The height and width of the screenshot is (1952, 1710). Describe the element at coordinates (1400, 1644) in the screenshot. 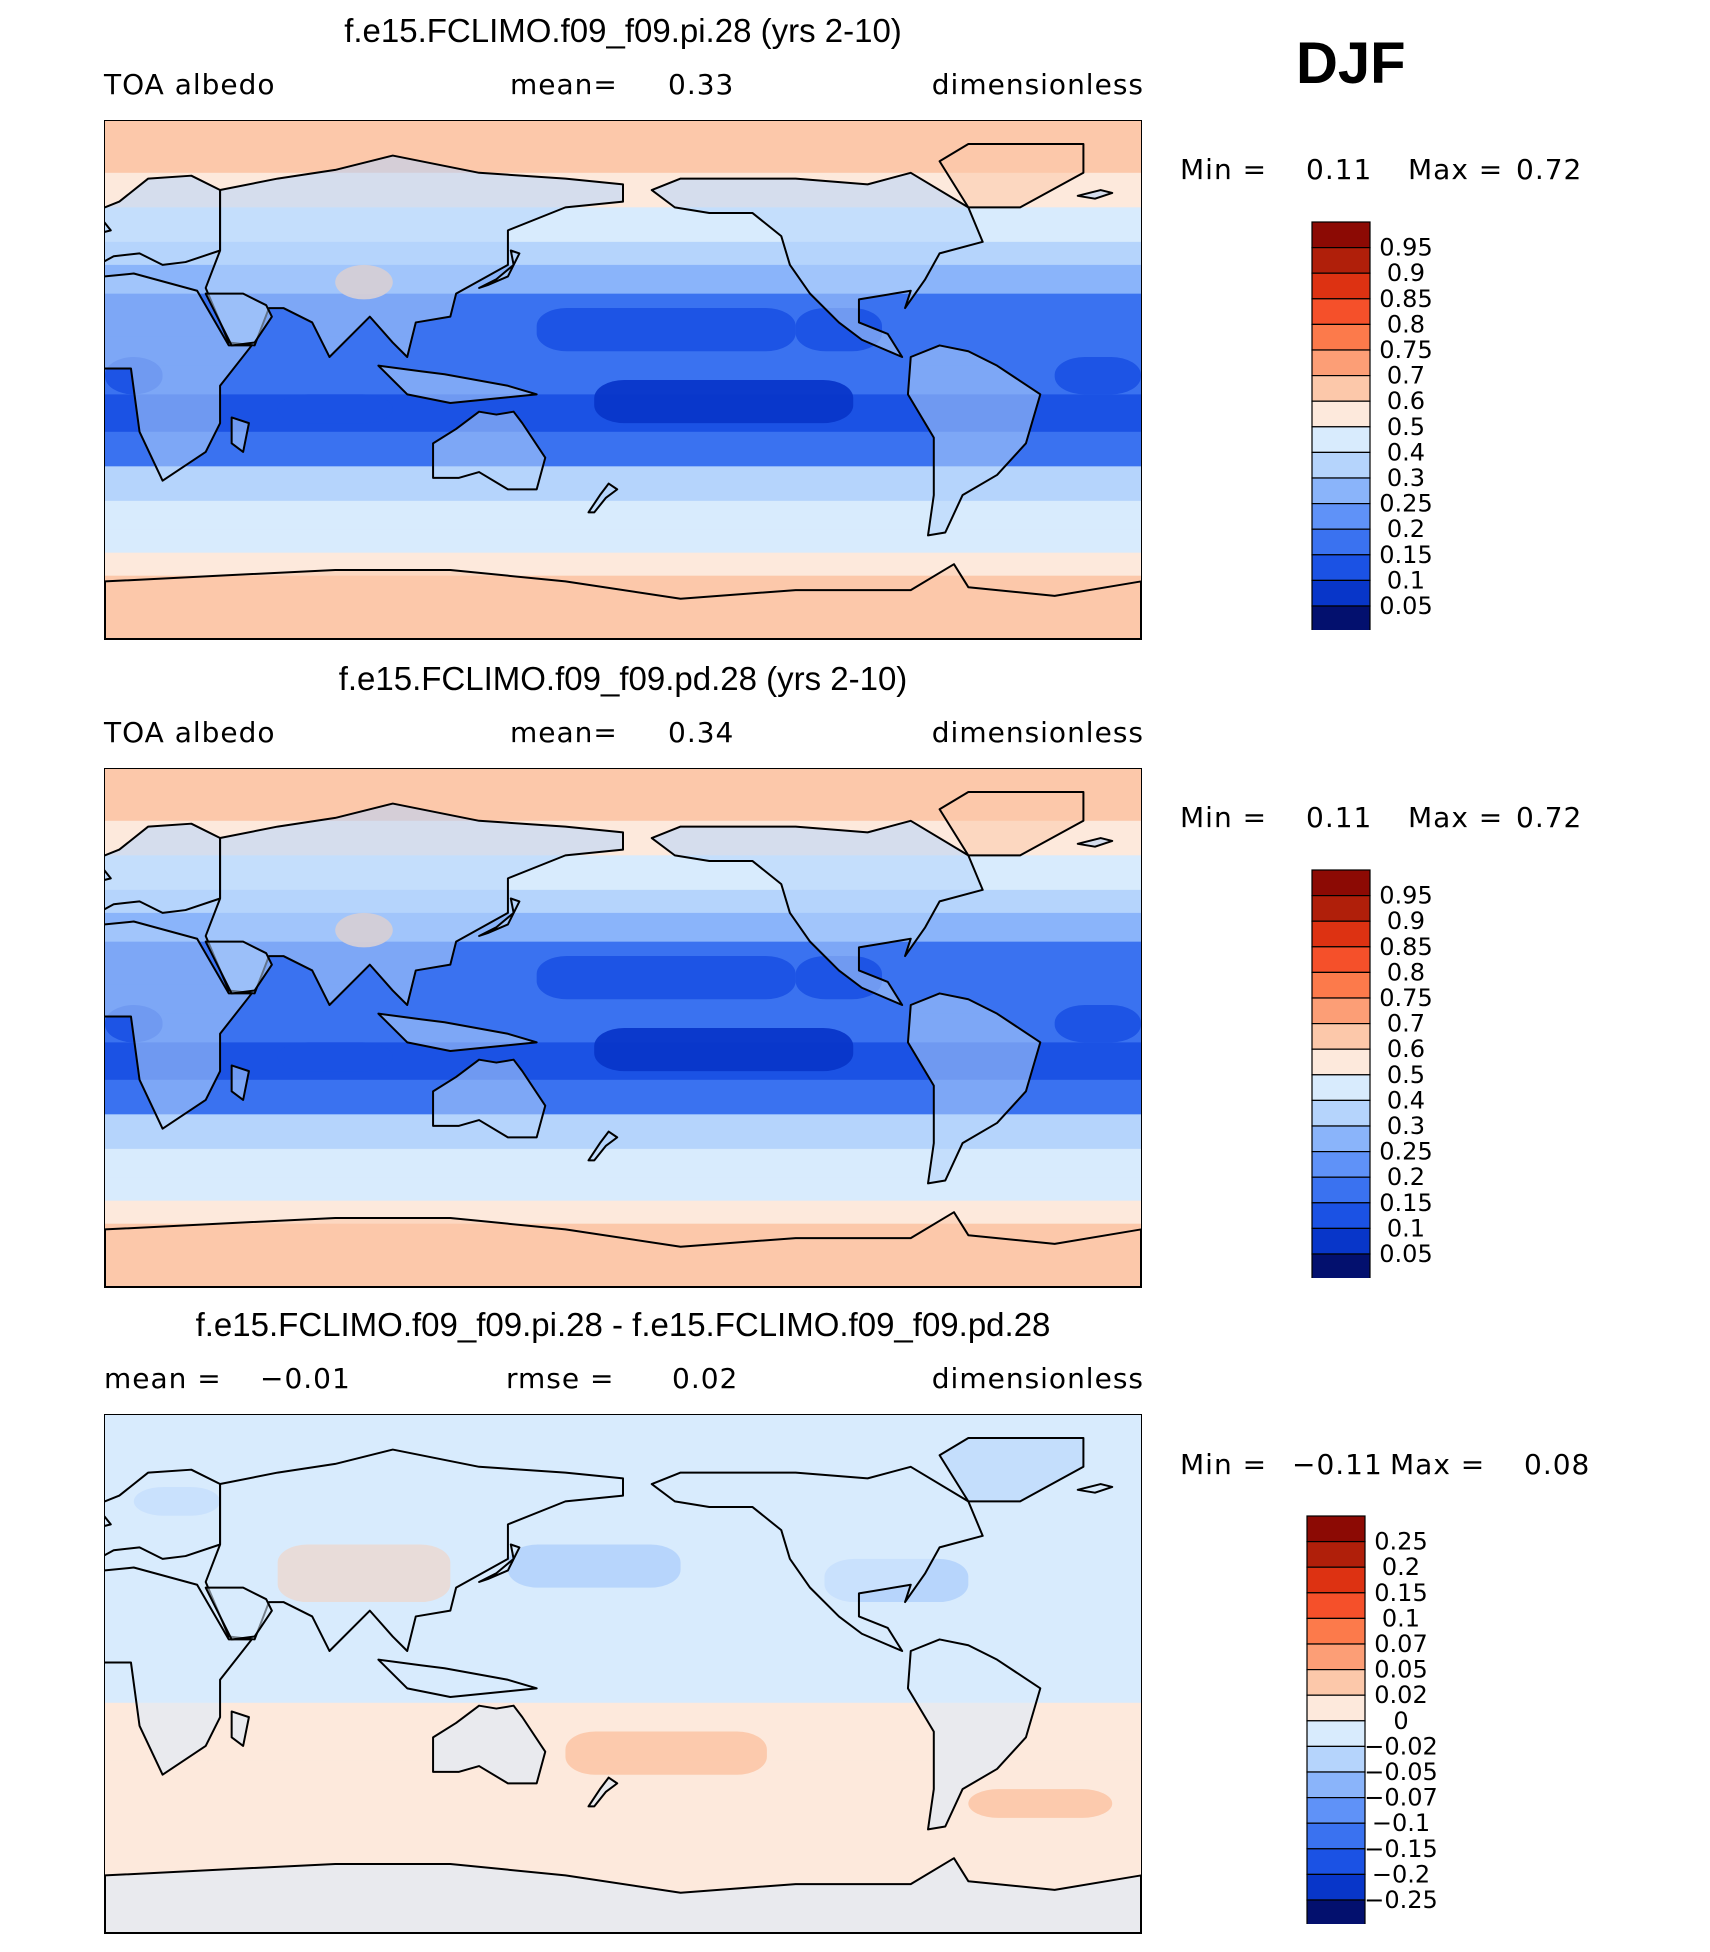

I see `colorbar-tick-label: 0.07` at that location.